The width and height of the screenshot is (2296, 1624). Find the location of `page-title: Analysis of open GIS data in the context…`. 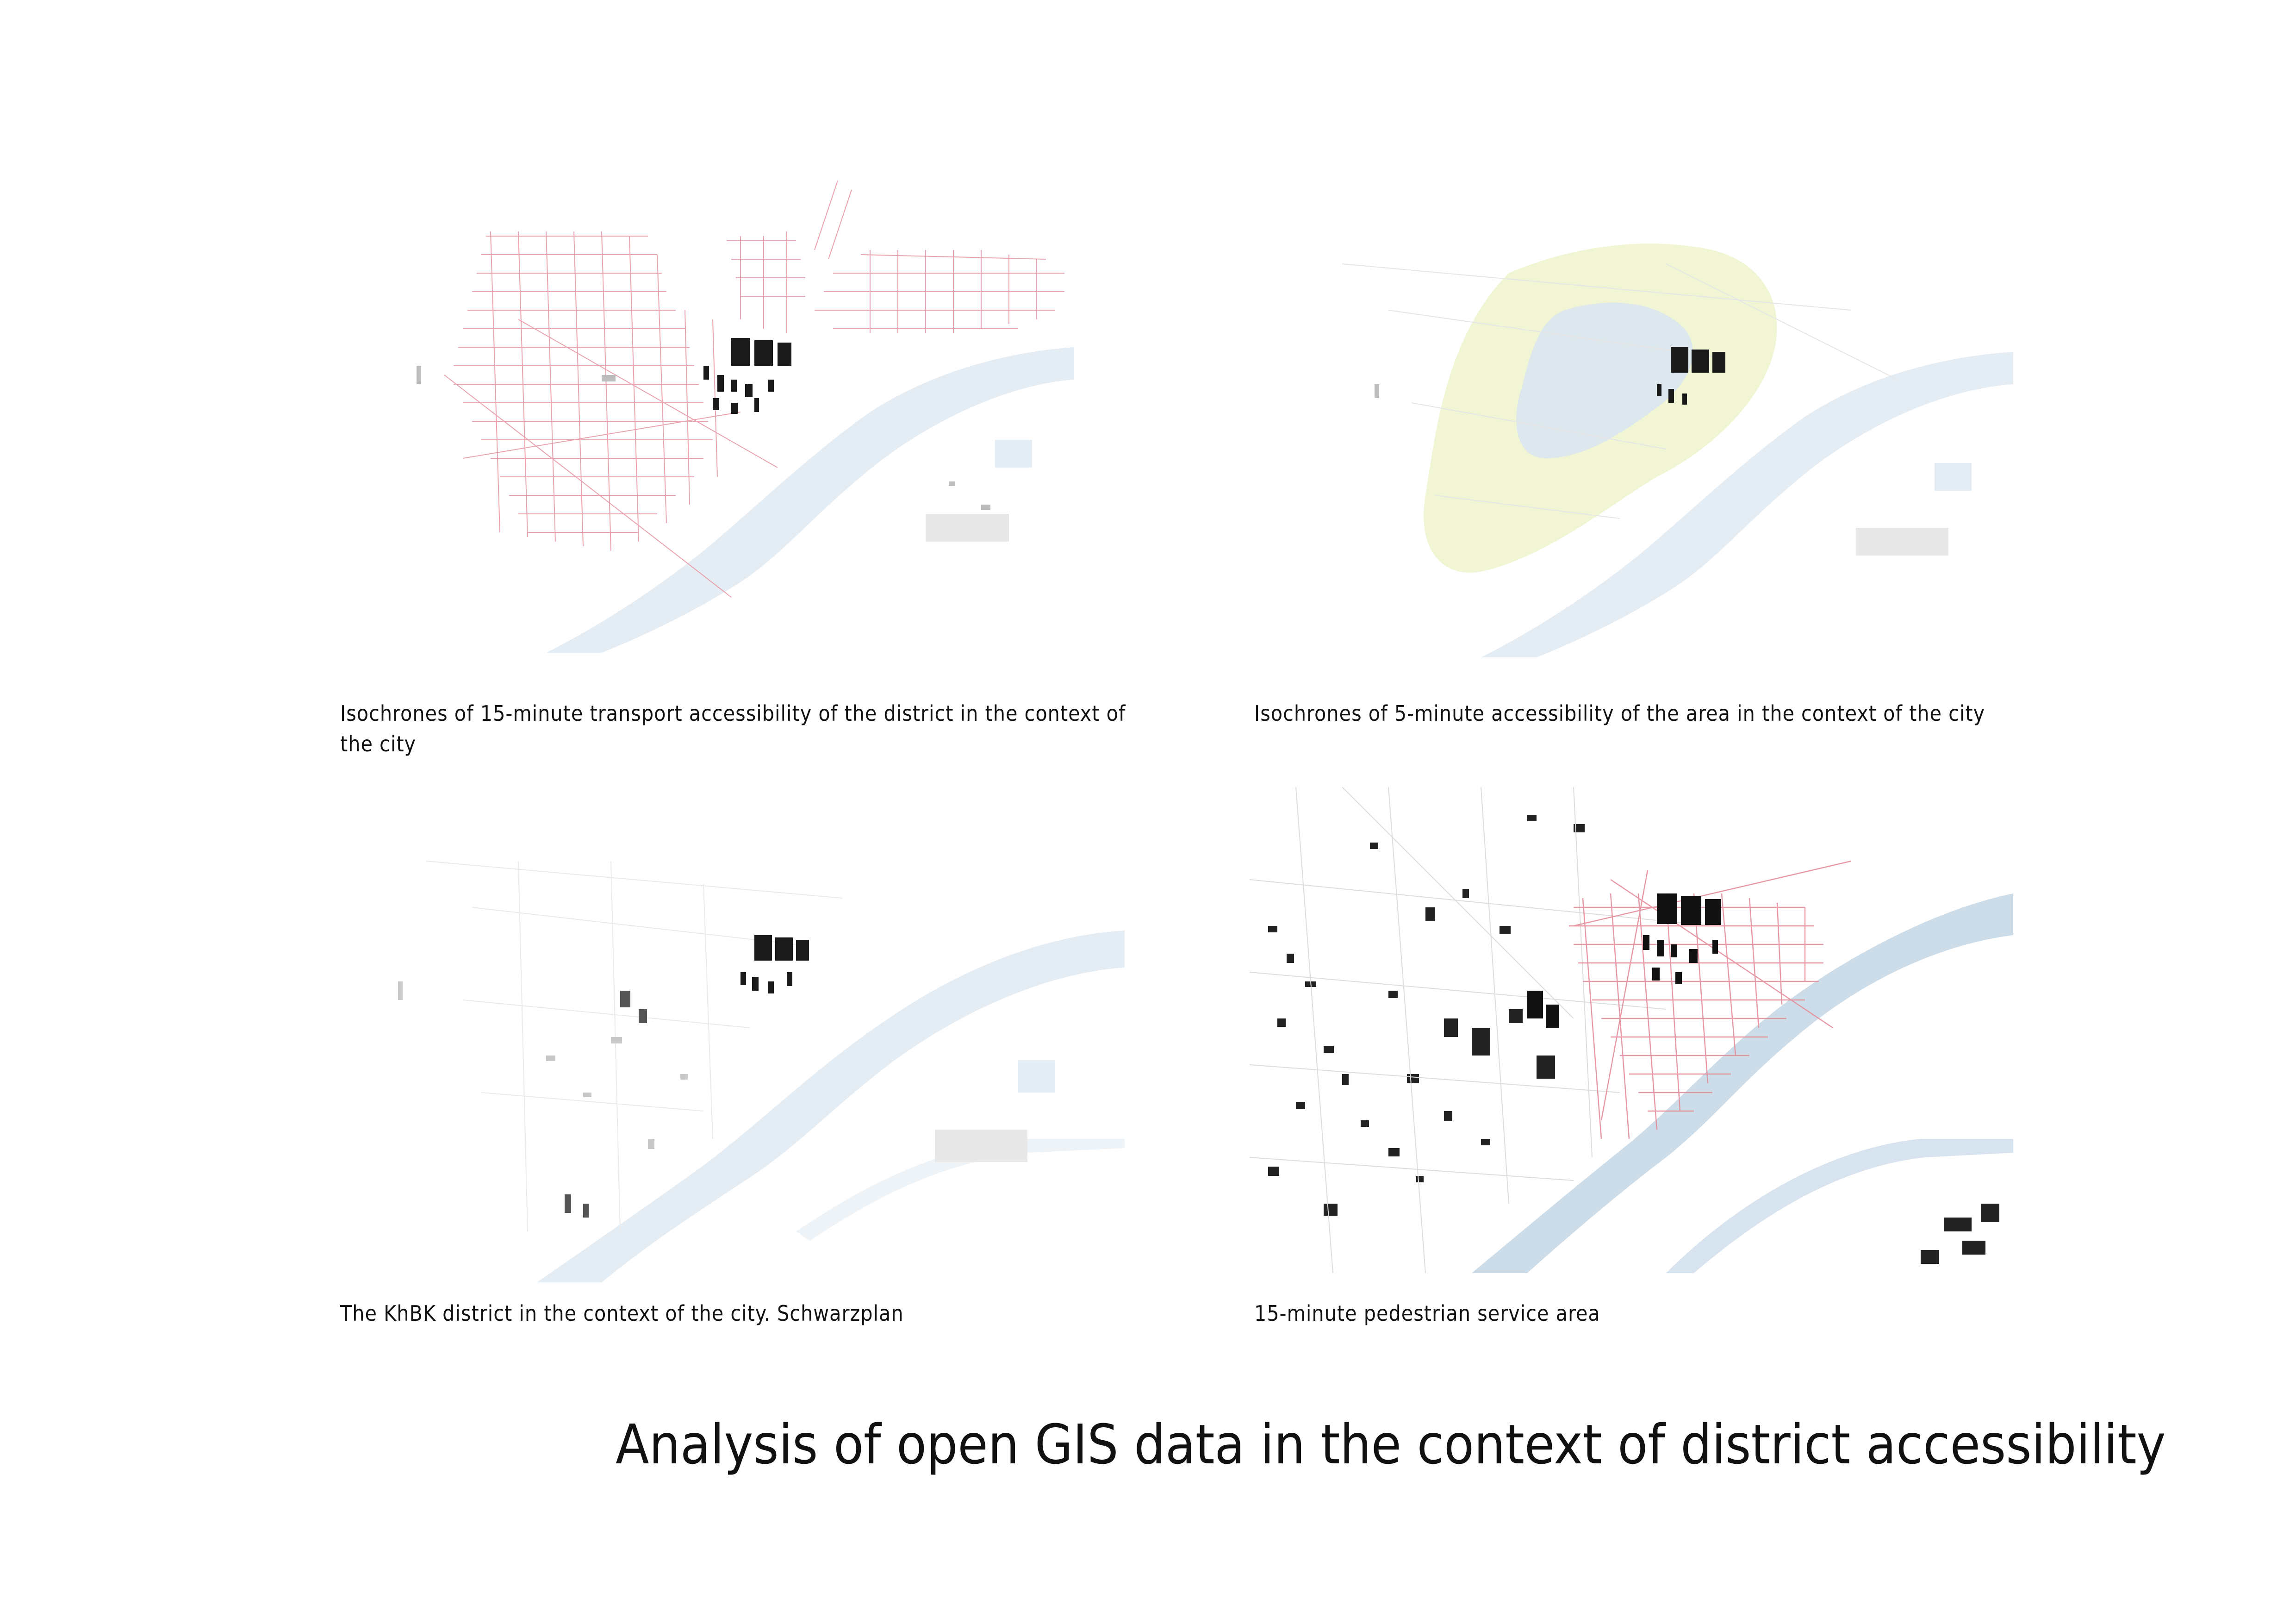

page-title: Analysis of open GIS data in the context… is located at coordinates (1391, 1444).